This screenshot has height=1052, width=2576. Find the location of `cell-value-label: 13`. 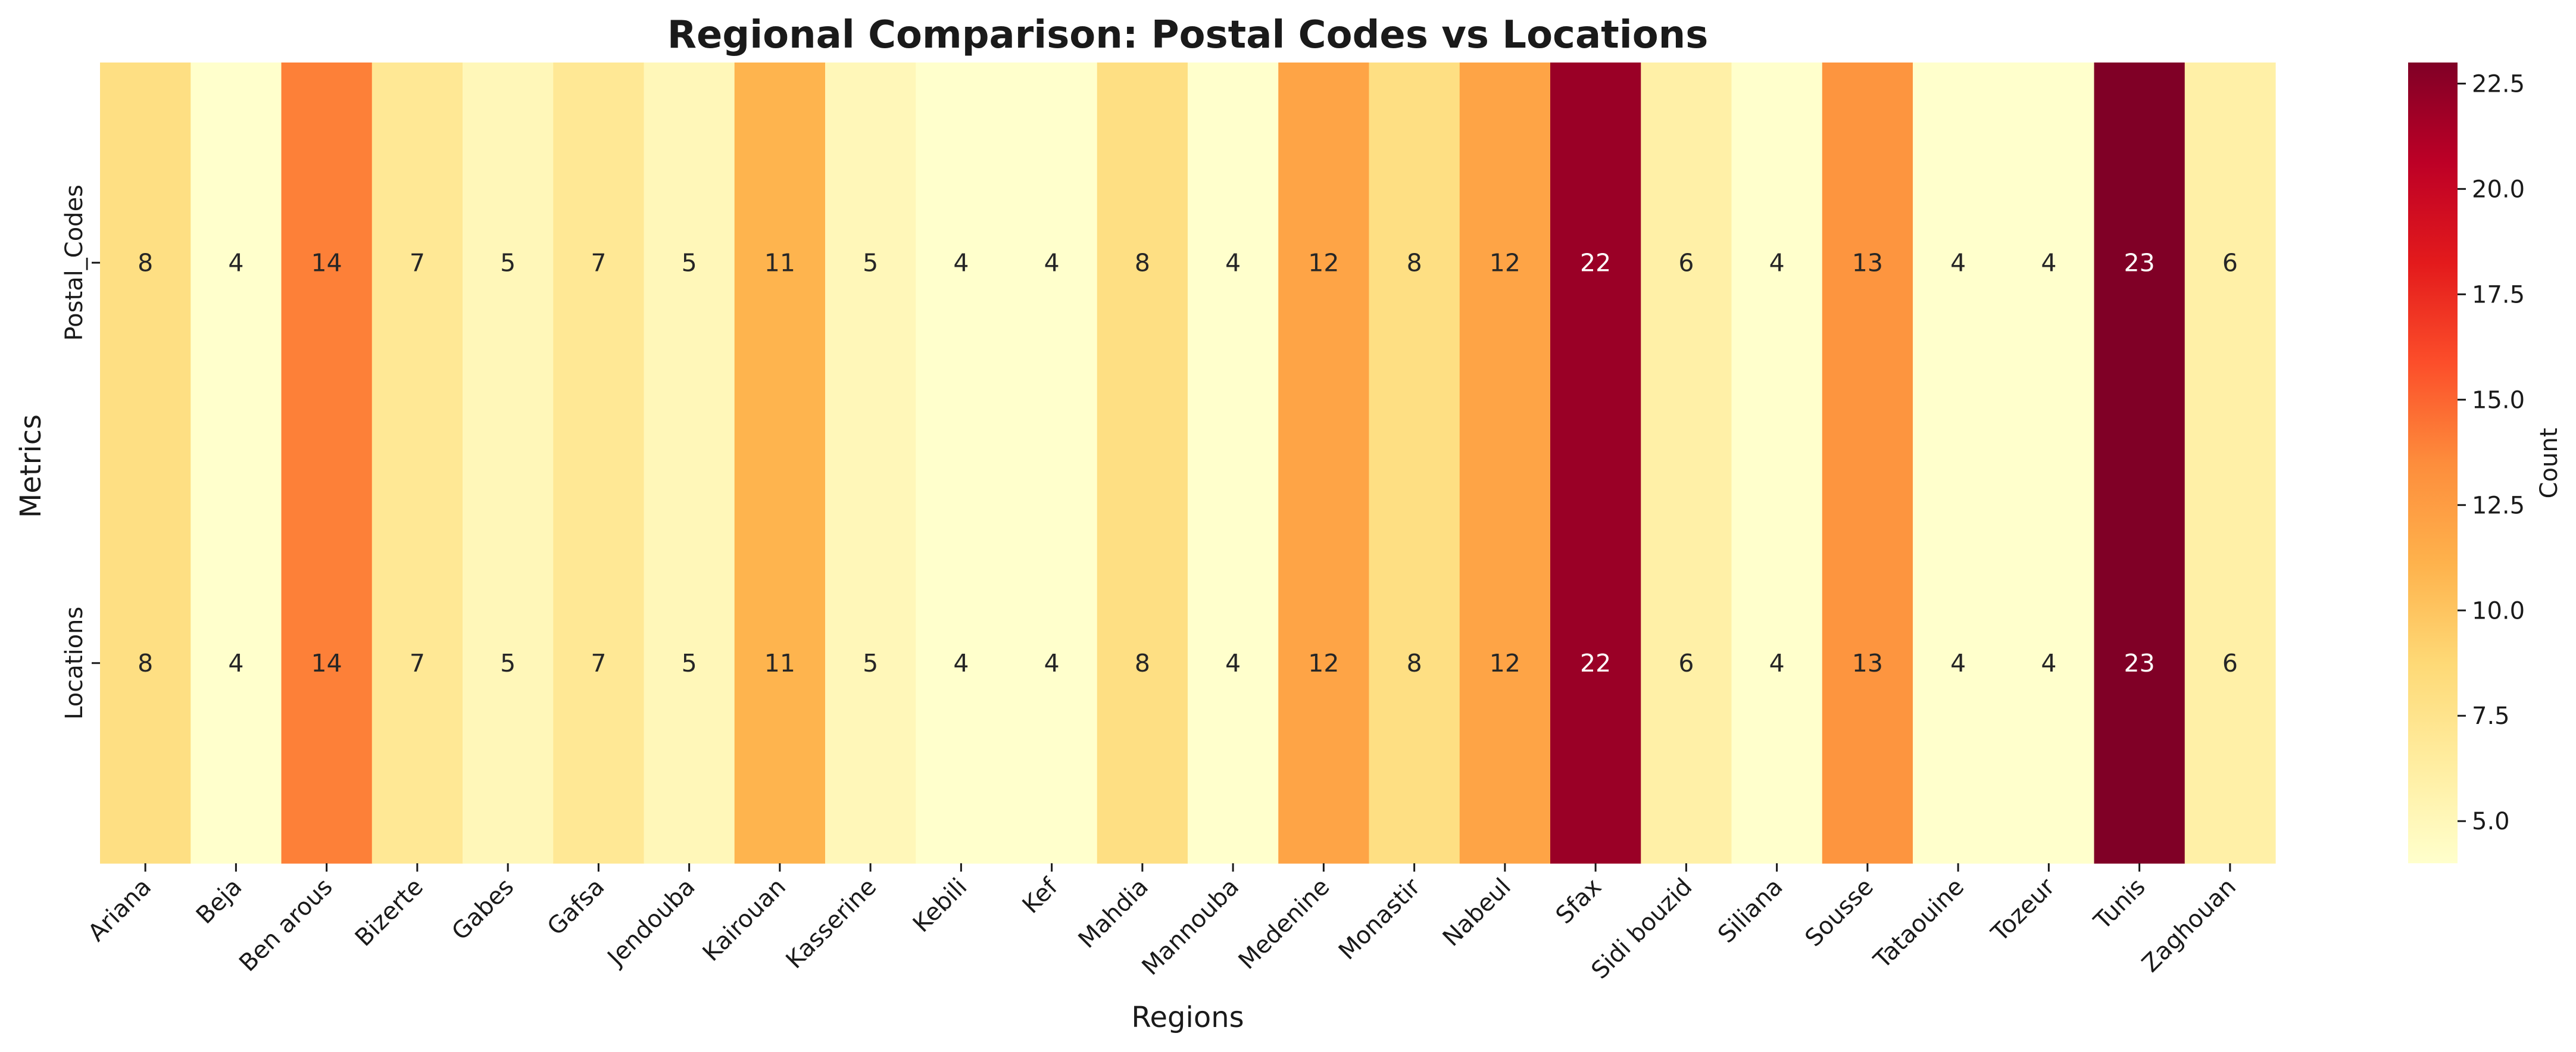

cell-value-label: 13 is located at coordinates (1867, 262).